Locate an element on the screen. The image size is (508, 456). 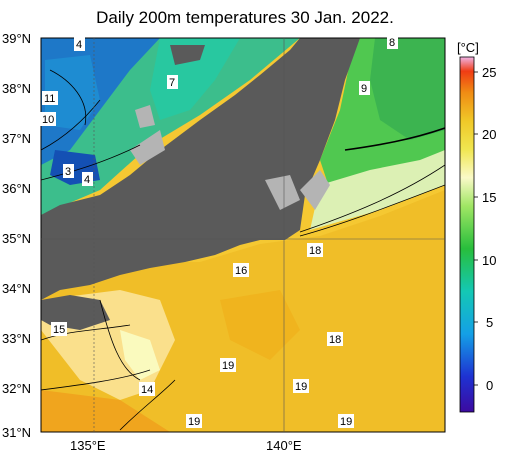
svg-text: 16 is located at coordinates (241, 271).